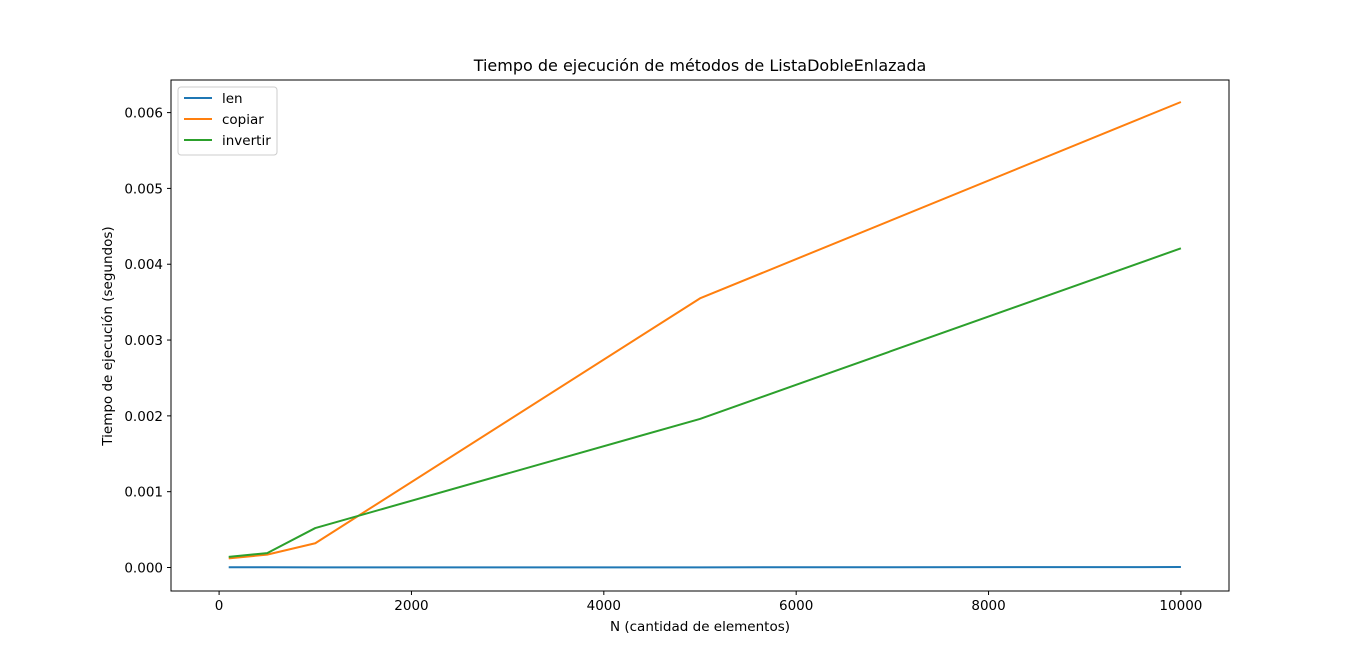 Image resolution: width=1366 pixels, height=663 pixels. Describe the element at coordinates (246, 141) in the screenshot. I see `legend-label-invertir: invertir` at that location.